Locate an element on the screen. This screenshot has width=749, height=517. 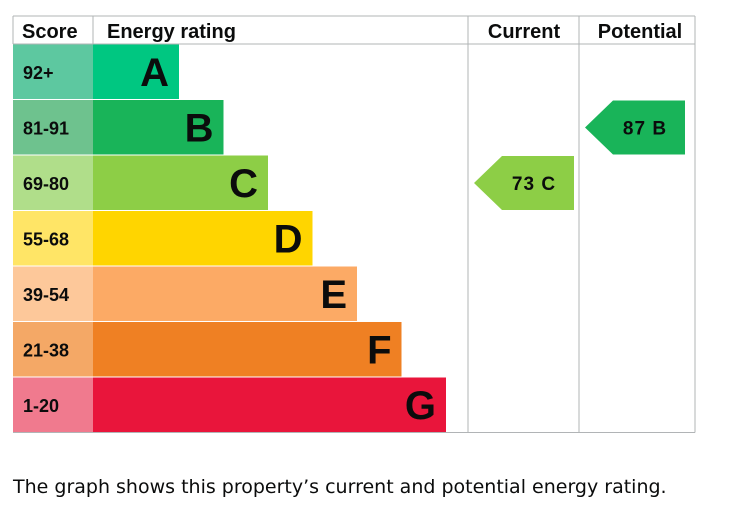
band-bar-a is located at coordinates (136, 71).